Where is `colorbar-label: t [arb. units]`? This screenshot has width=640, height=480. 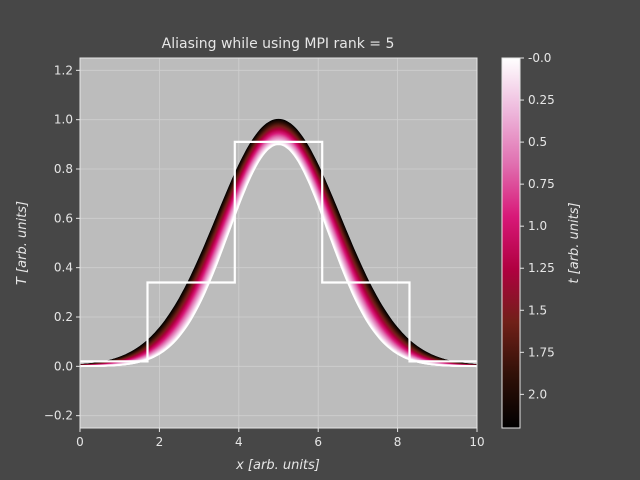 colorbar-label: t [arb. units] is located at coordinates (574, 242).